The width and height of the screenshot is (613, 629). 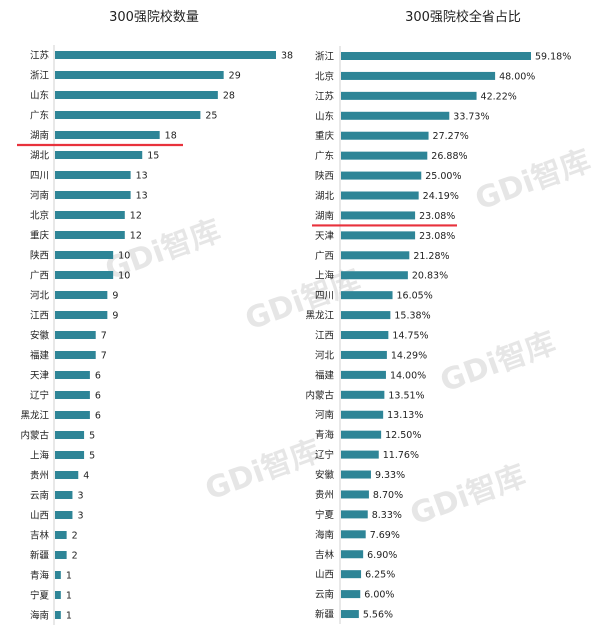 What do you see at coordinates (92, 456) in the screenshot?
I see `left-value-label: 5` at bounding box center [92, 456].